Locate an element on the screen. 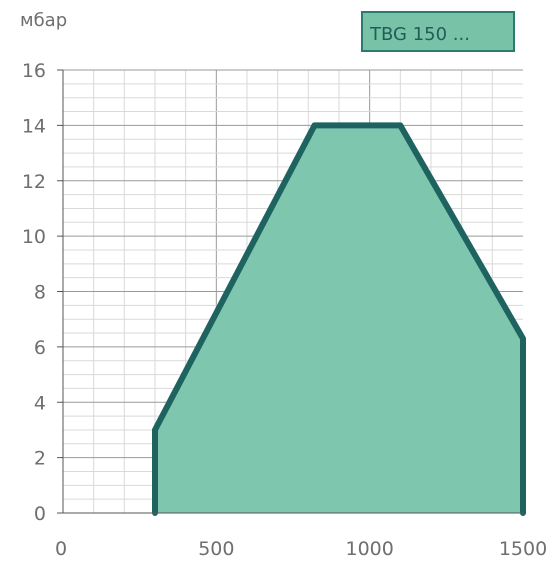 Image resolution: width=554 pixels, height=564 pixels. y-tick-label: 6 is located at coordinates (40, 348).